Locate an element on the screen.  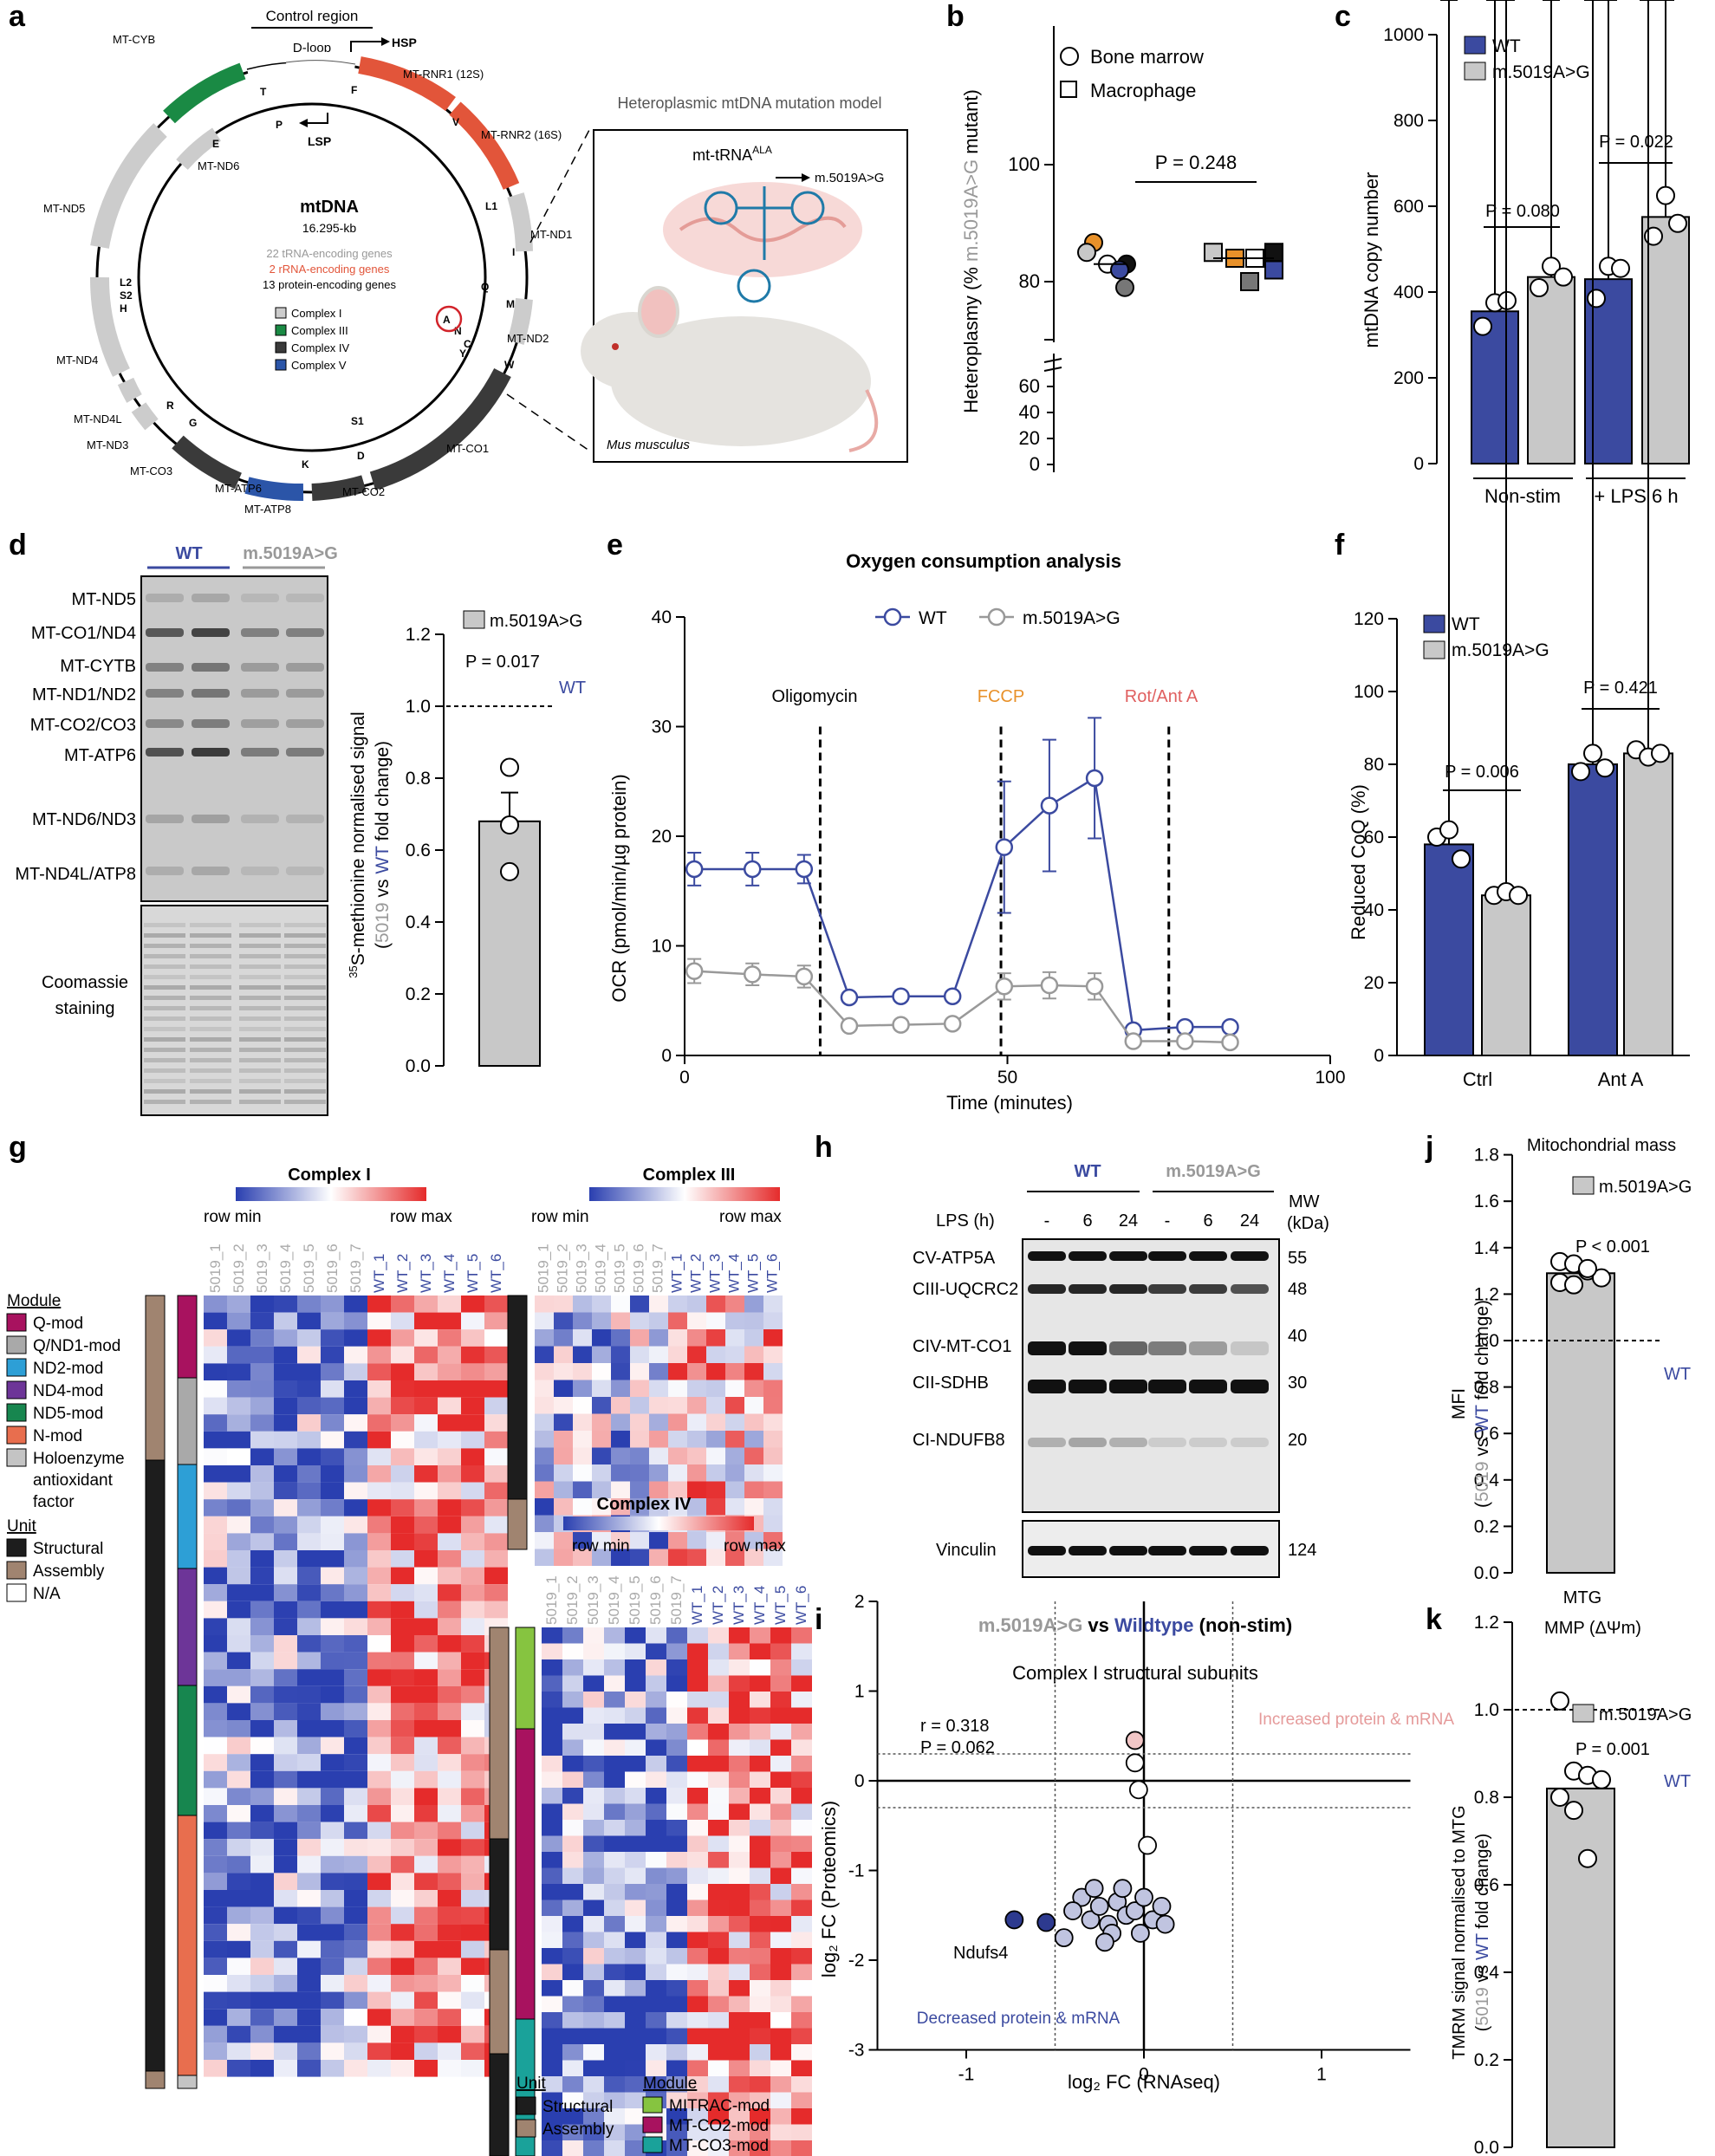
b-legend-bone-marrow: Bone marrow is located at coordinates (1147, 57).